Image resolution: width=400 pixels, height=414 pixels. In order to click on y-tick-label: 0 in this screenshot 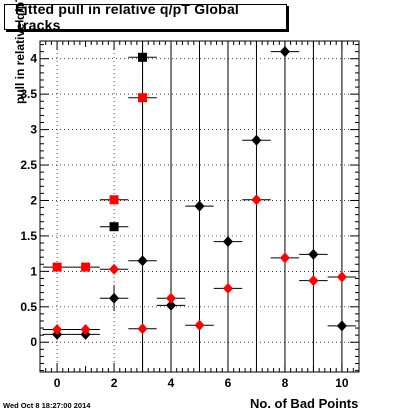, I will do `click(33, 342)`.